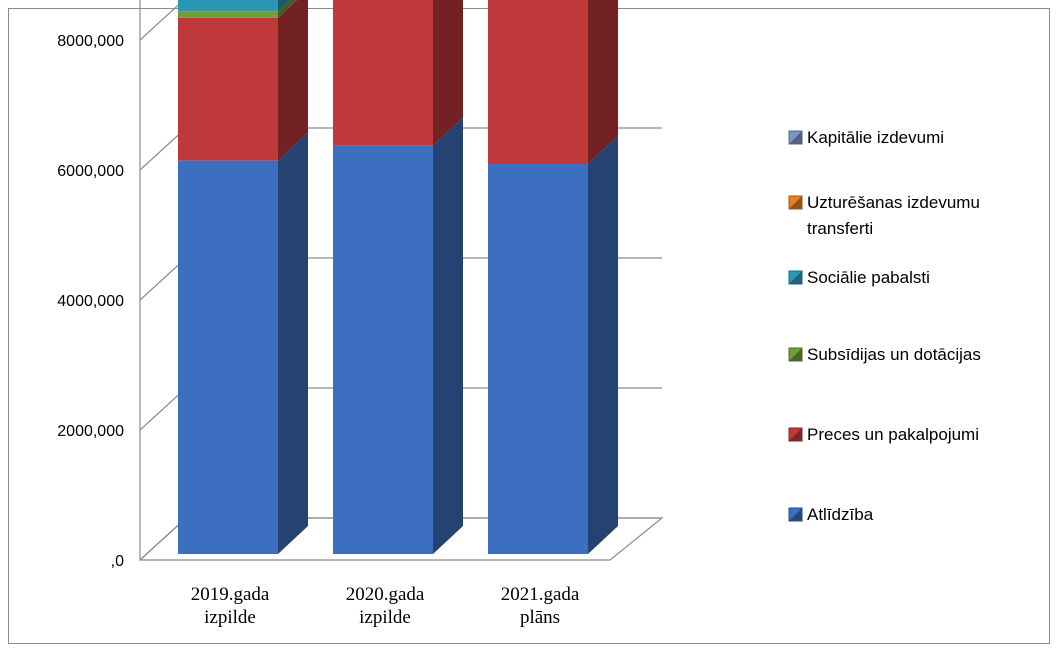 The width and height of the screenshot is (1060, 652). I want to click on legend-item: Preces un pakalpojumi, so click(883, 434).